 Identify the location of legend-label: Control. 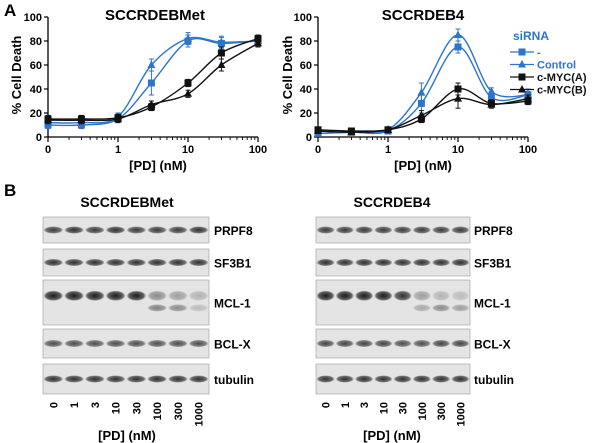
(556, 66).